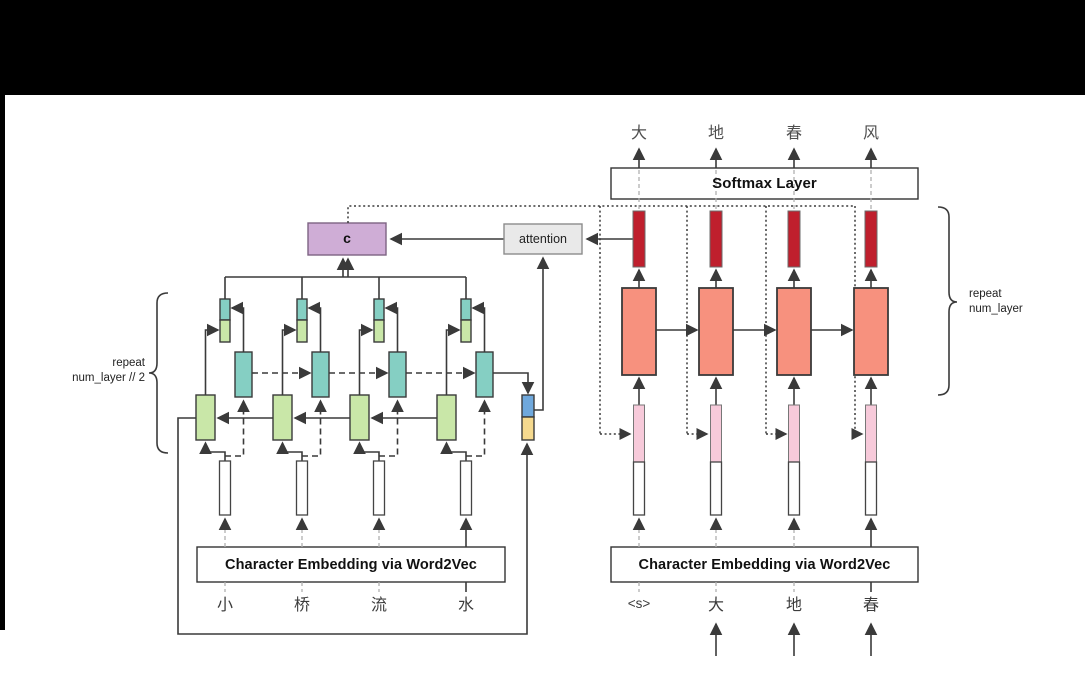 The width and height of the screenshot is (1085, 681). I want to click on decoder-input-char: 大, so click(715, 605).